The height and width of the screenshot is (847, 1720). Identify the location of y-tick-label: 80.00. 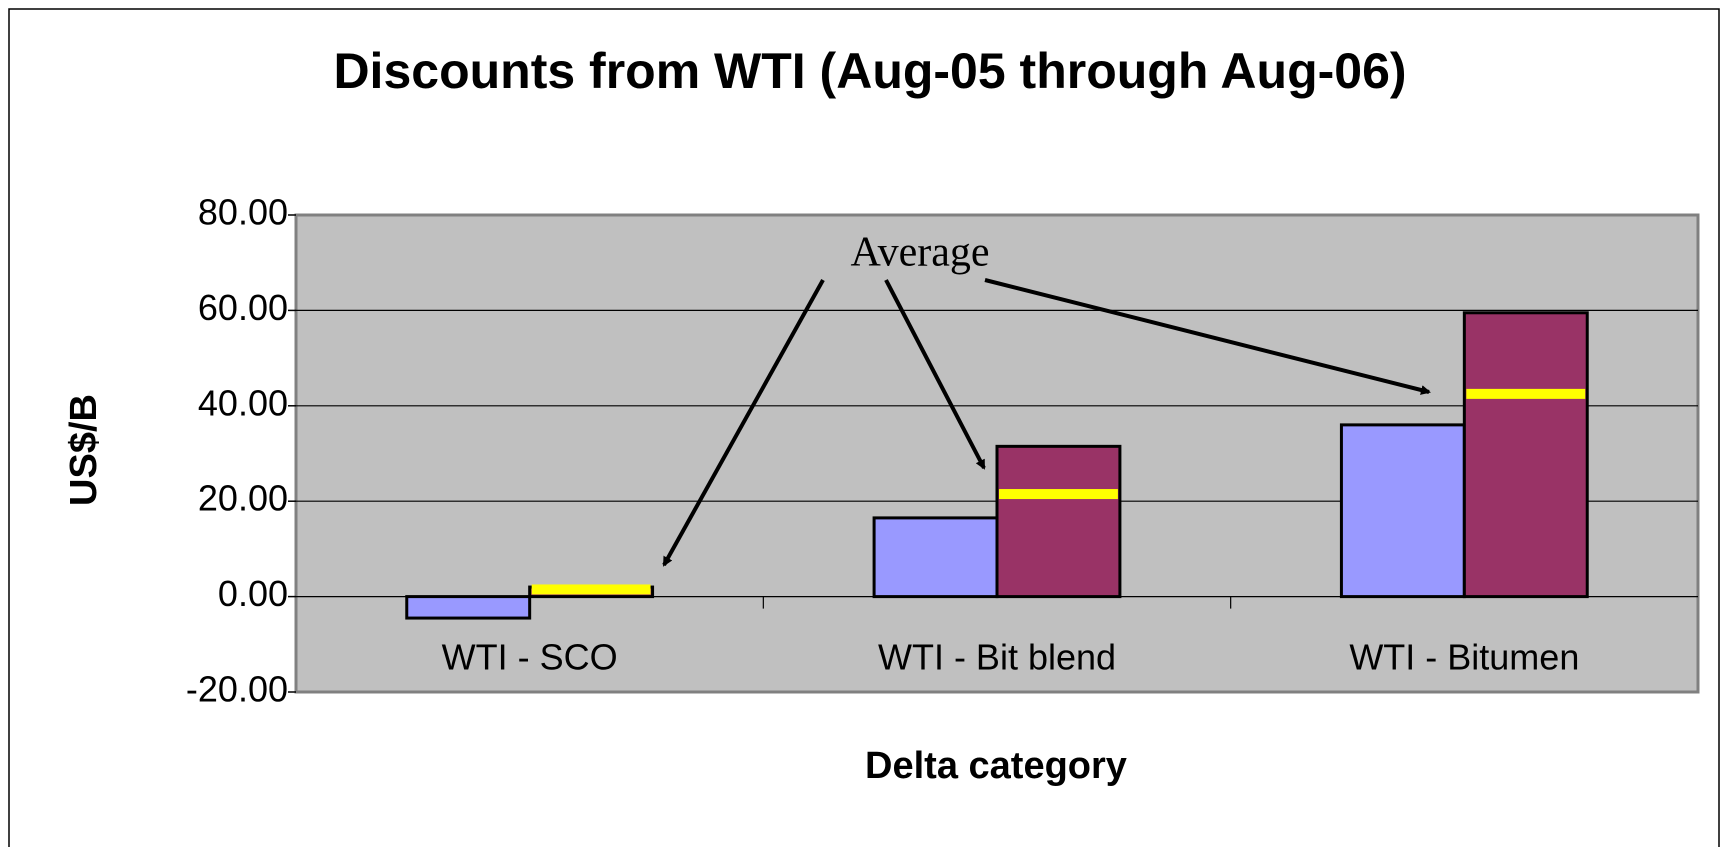
(243, 212).